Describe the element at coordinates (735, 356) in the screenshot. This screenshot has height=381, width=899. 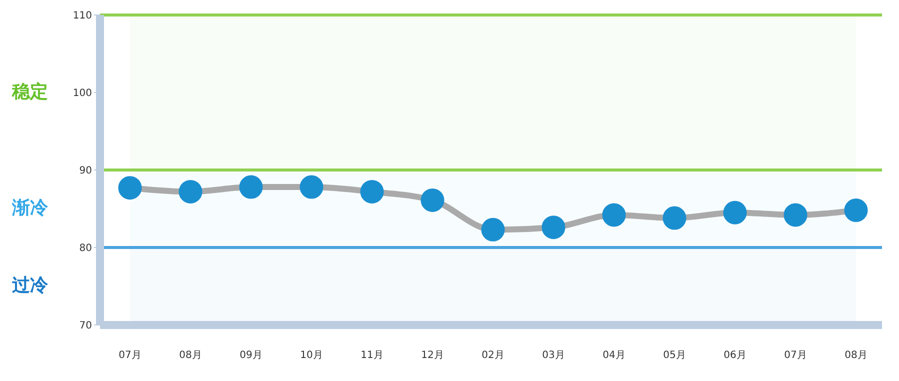
I see `x-tick-label: 06月` at that location.